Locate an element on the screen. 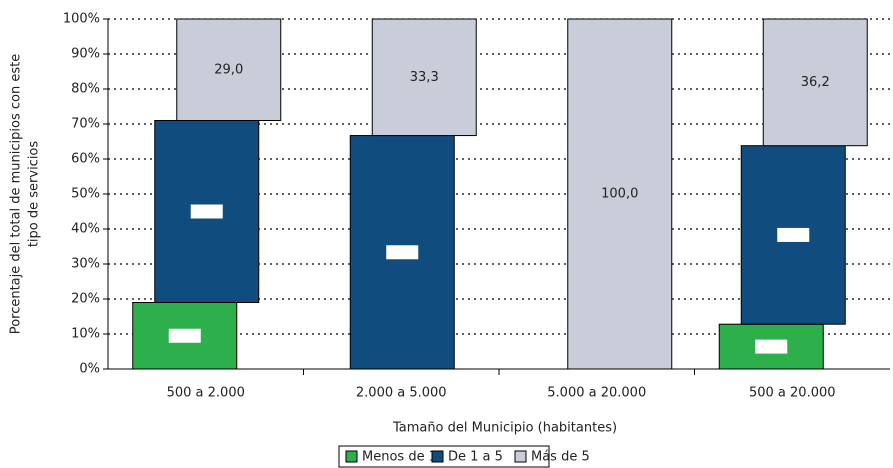 The image size is (893, 468). value-label: 100,0 is located at coordinates (619, 194).